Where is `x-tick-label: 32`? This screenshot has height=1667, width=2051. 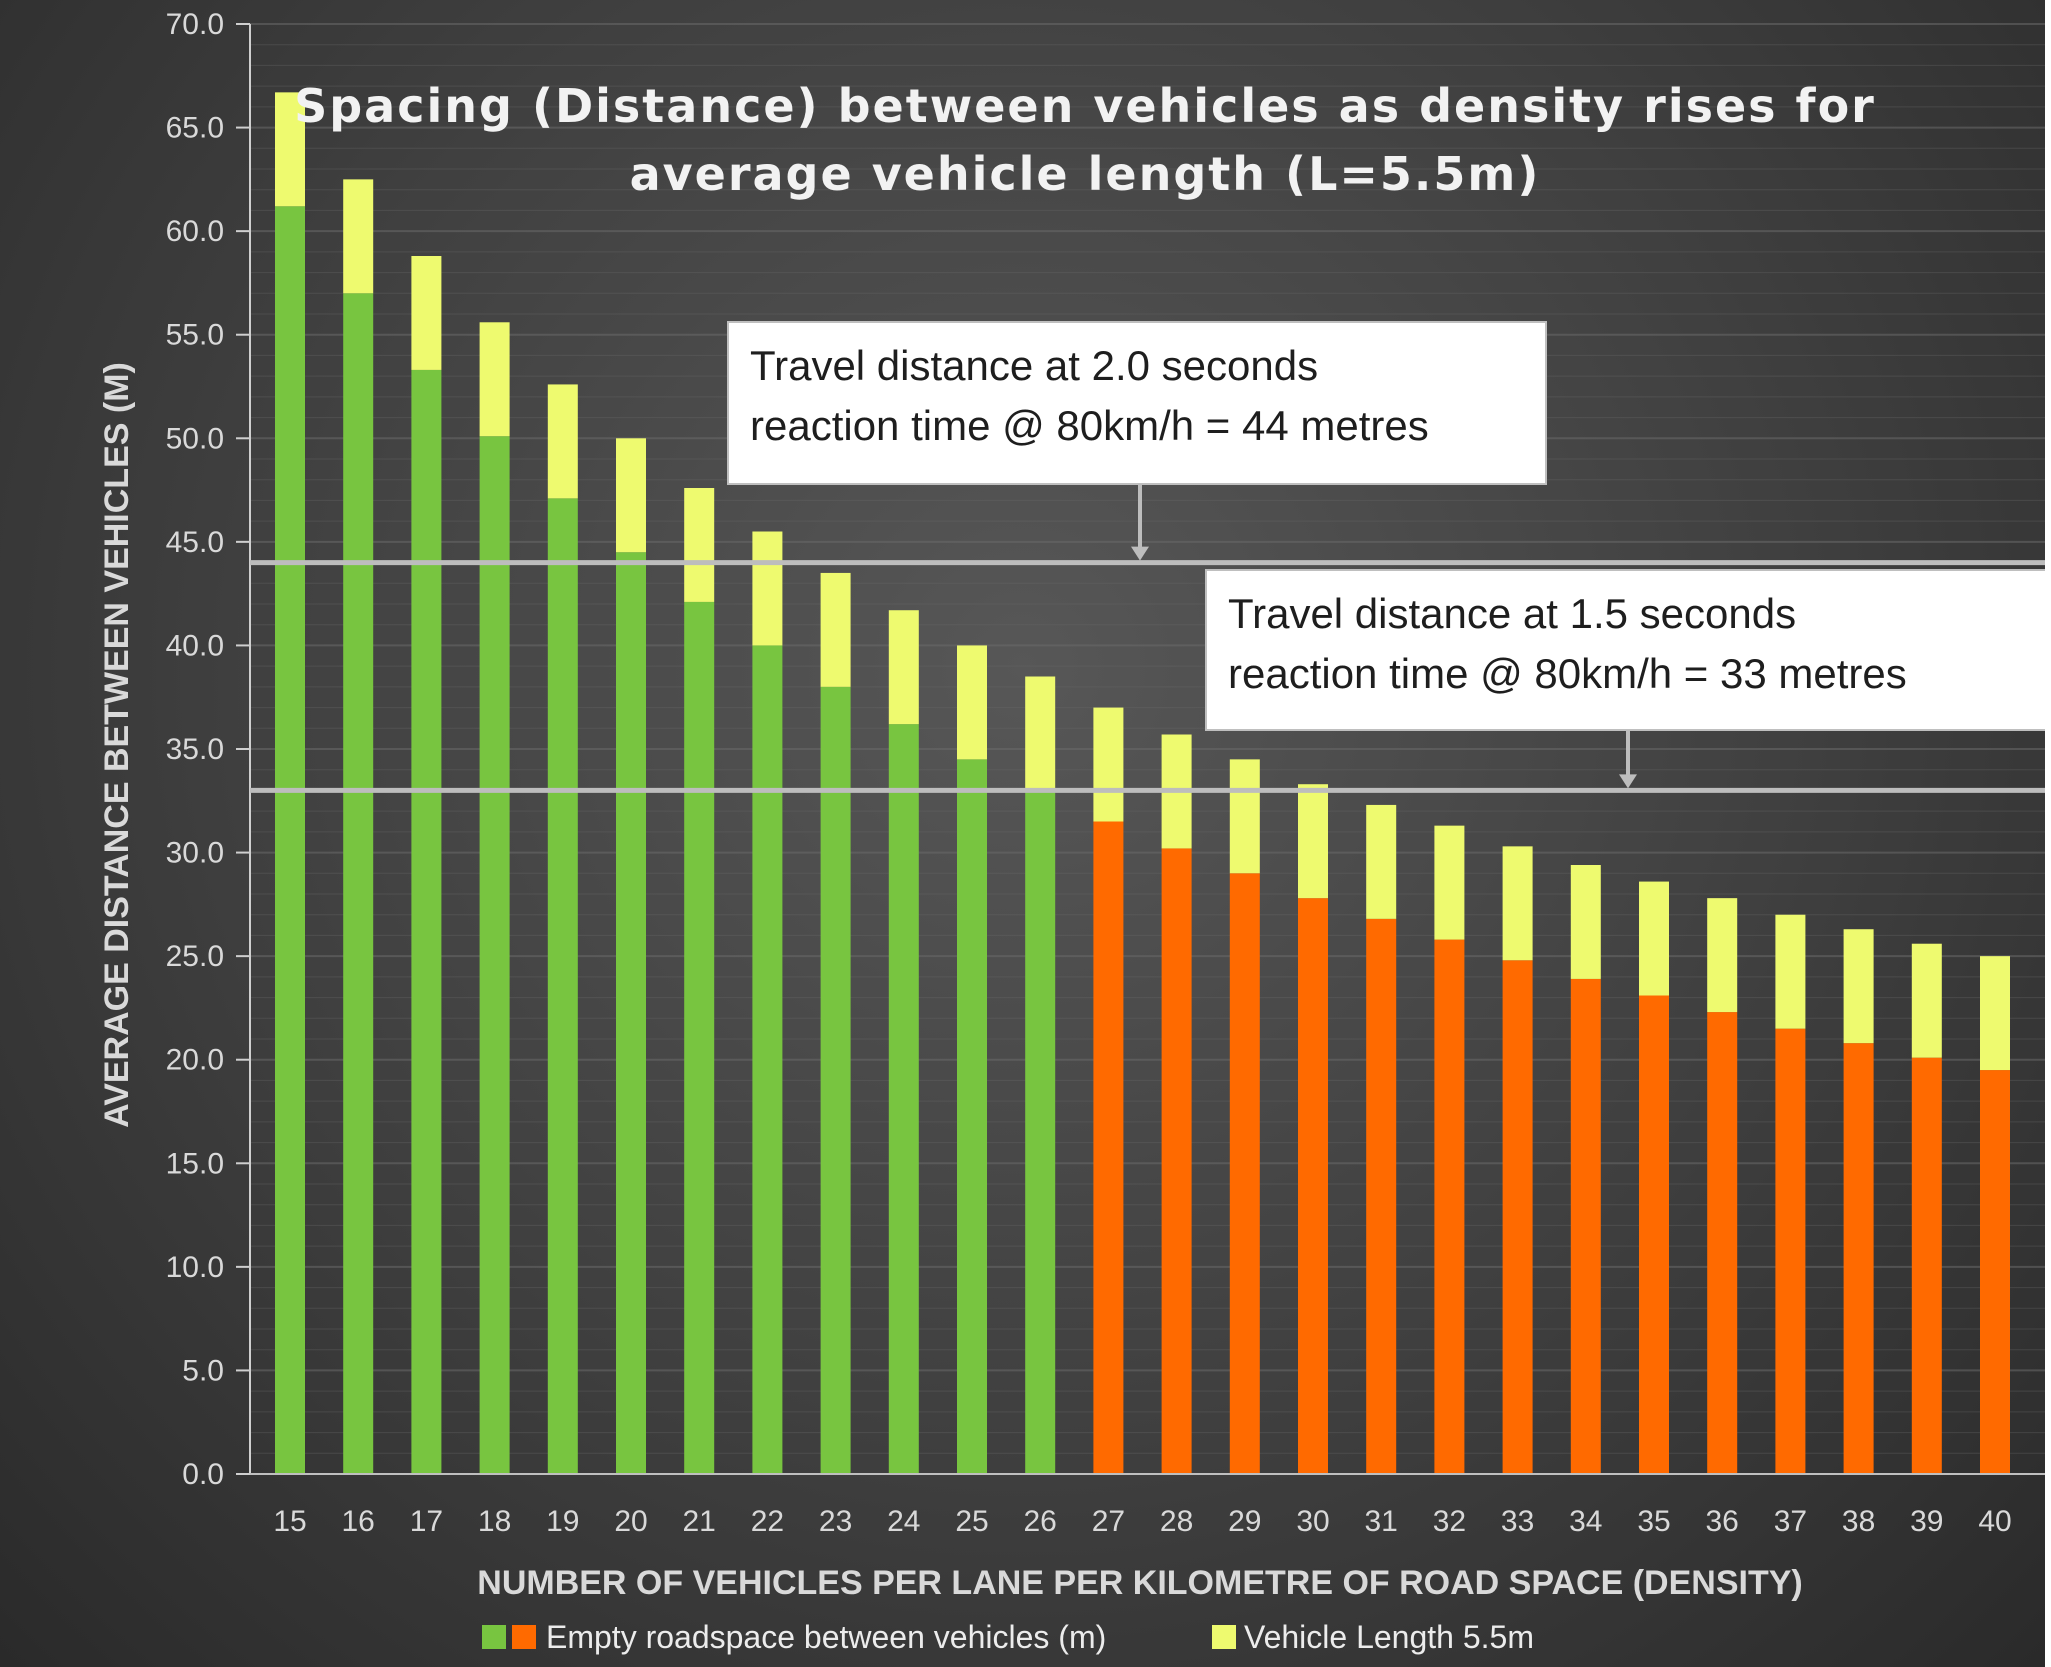 x-tick-label: 32 is located at coordinates (1449, 1521).